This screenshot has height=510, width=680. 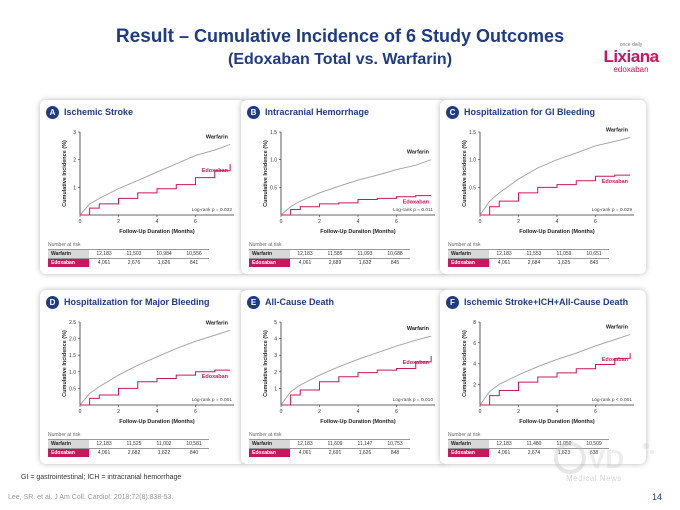 I want to click on logrank-p: Log-rank p < 0.001, so click(x=612, y=400).